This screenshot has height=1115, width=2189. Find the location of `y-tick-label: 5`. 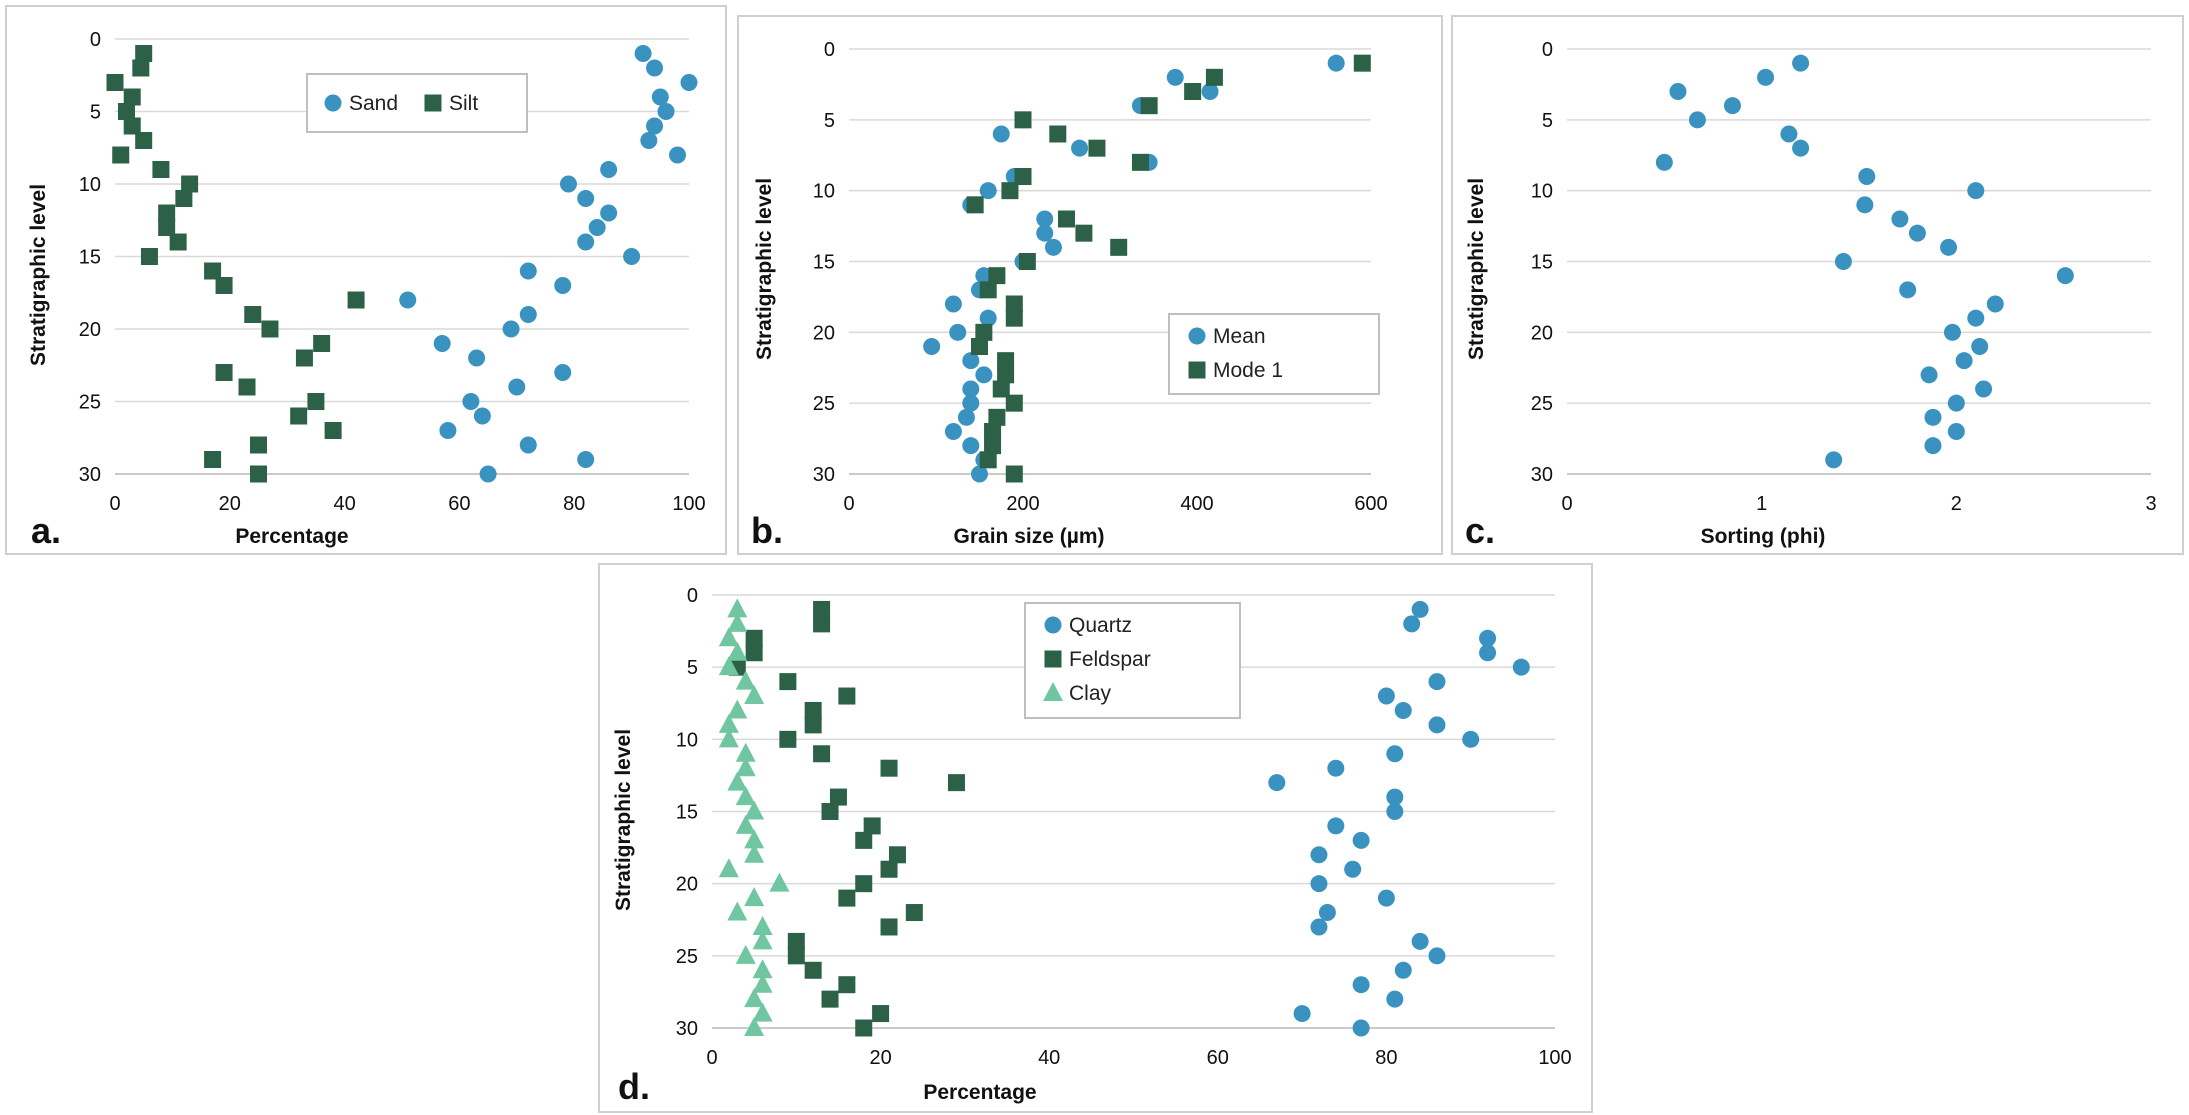

y-tick-label: 5 is located at coordinates (95, 113).